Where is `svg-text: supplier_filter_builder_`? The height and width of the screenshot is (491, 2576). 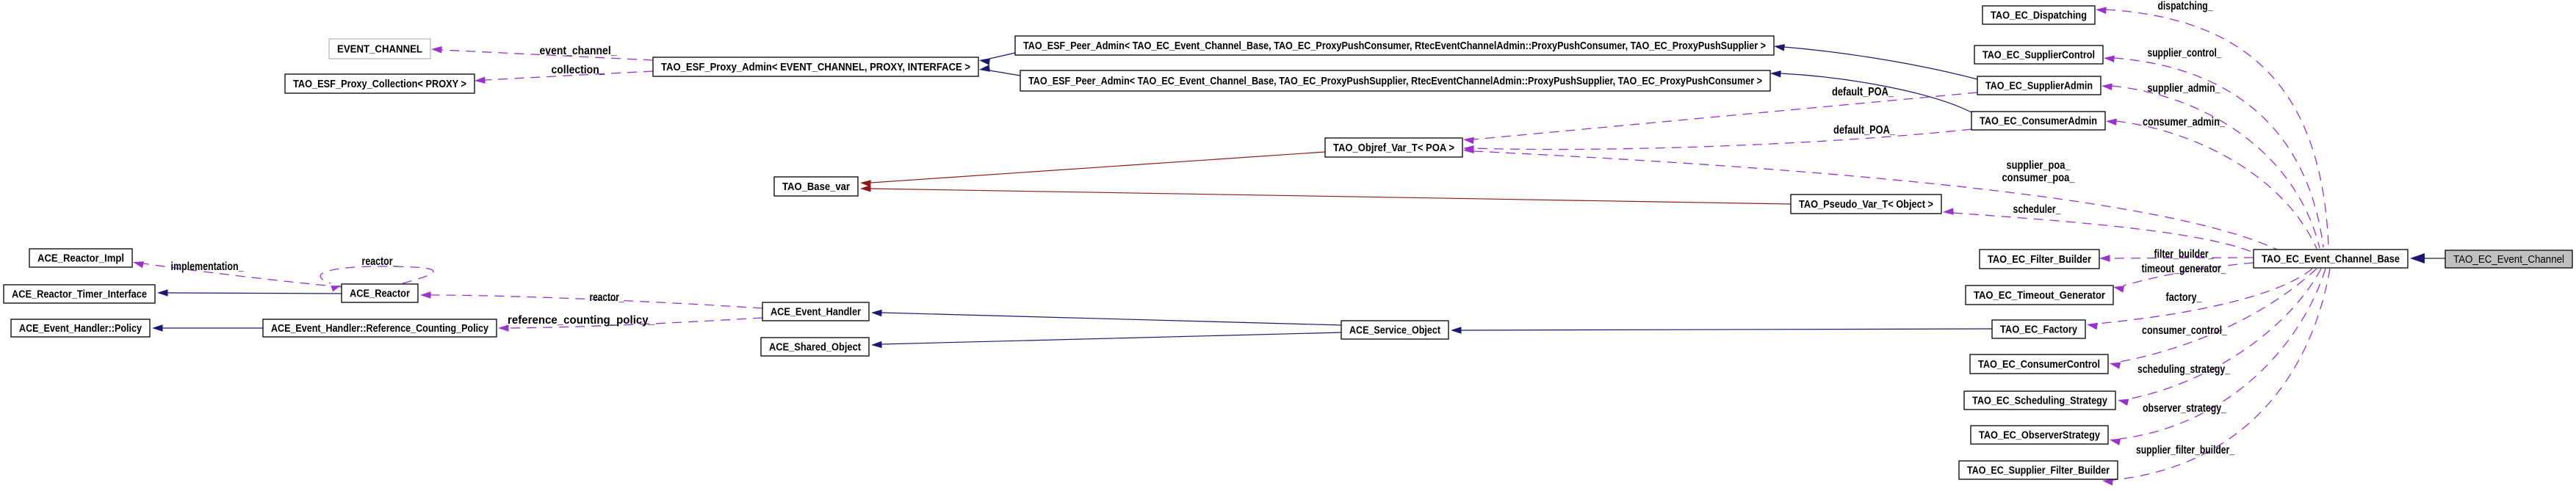 svg-text: supplier_filter_builder_ is located at coordinates (2185, 450).